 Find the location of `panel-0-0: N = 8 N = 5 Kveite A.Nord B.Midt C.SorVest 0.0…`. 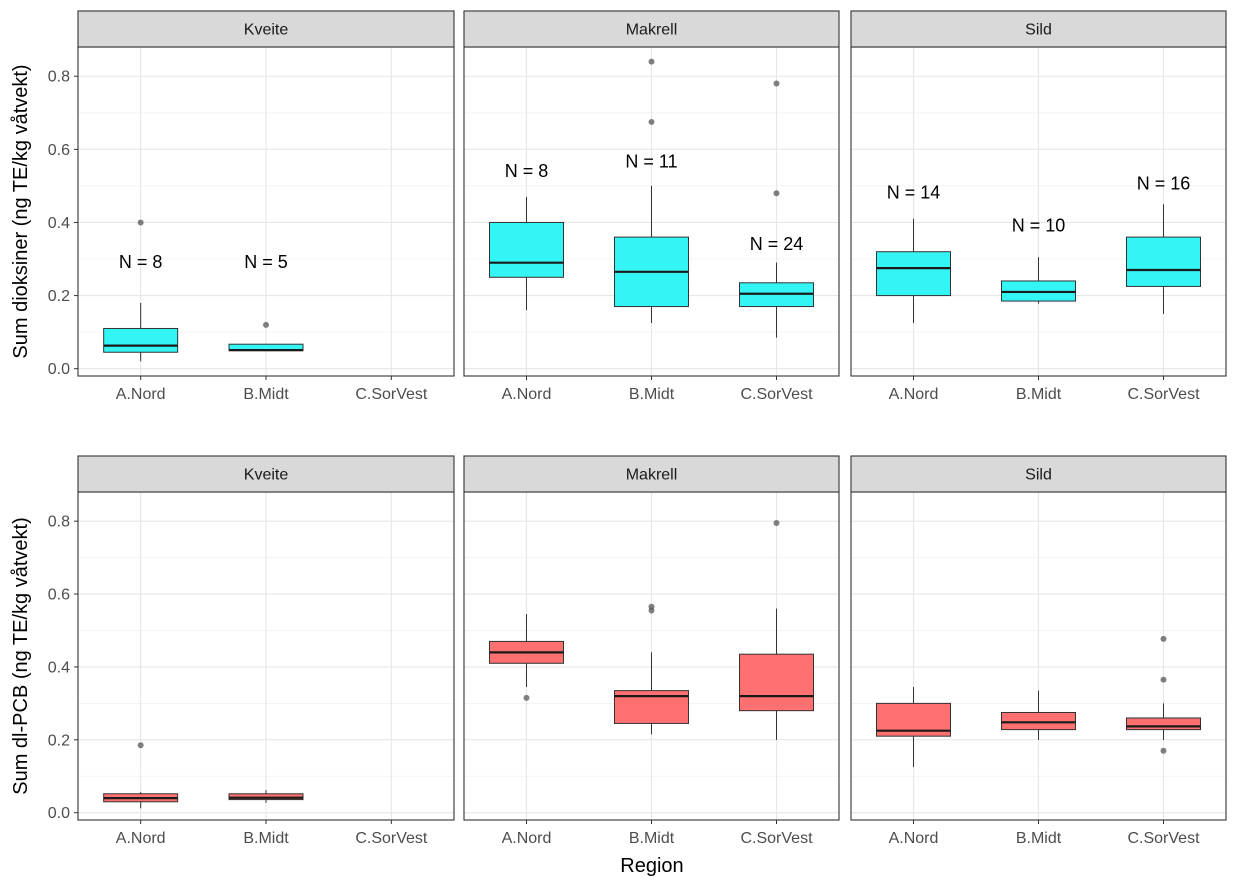

panel-0-0: N = 8 N = 5 Kveite A.Nord B.Midt C.SorVest 0.0… is located at coordinates (251, 206).